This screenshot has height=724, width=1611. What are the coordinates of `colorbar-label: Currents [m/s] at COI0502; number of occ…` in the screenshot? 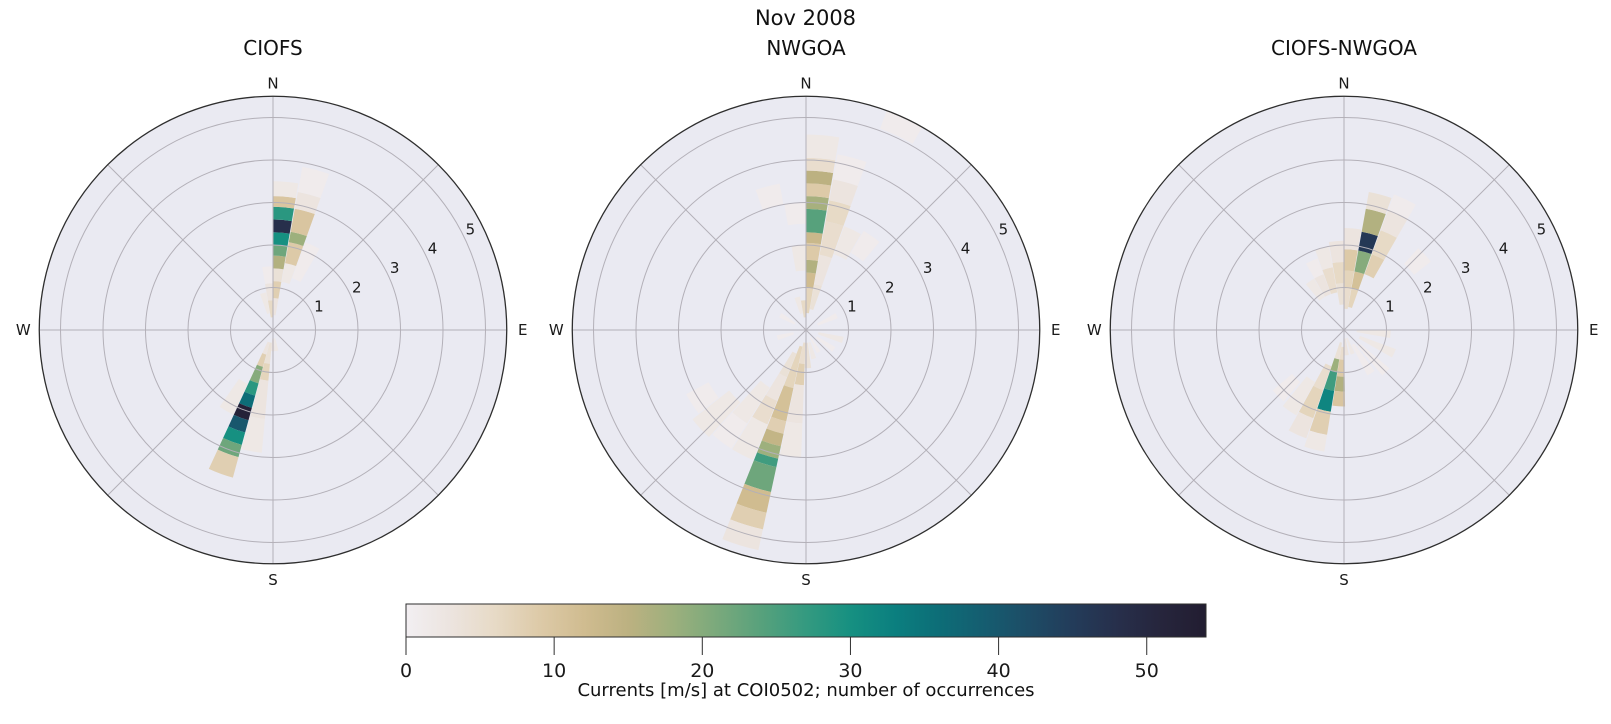 It's located at (806, 690).